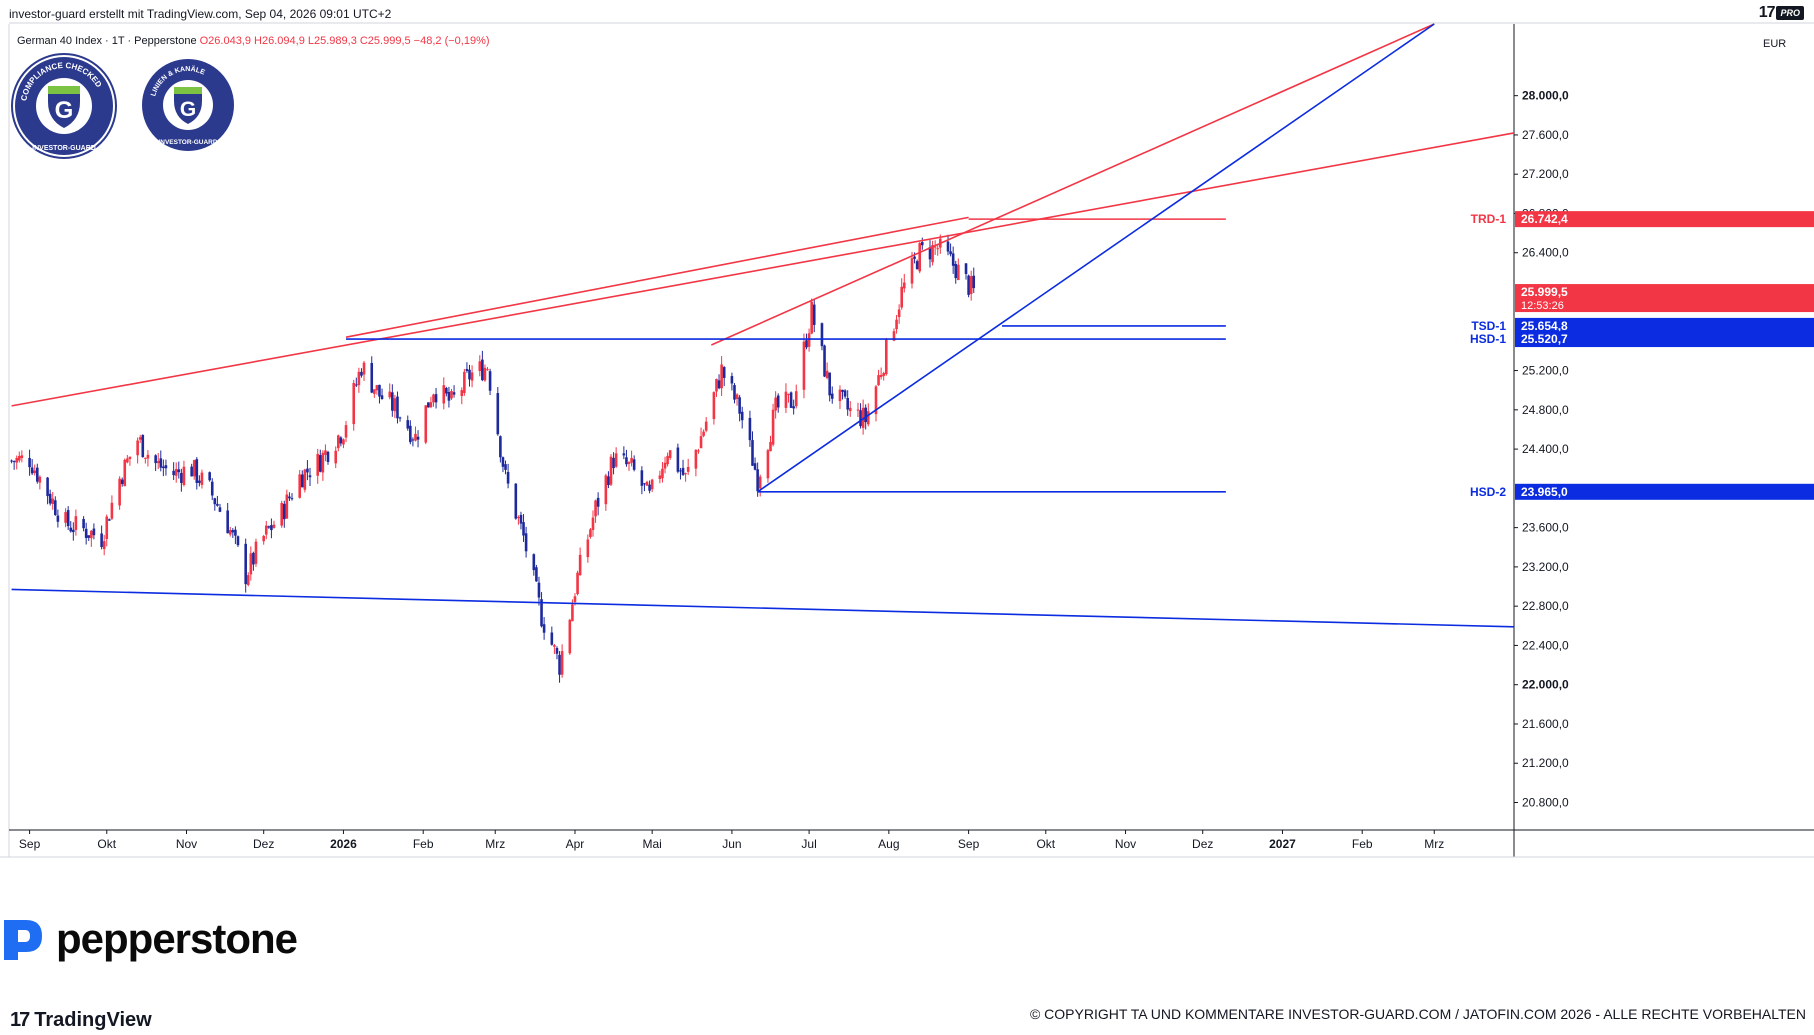 The height and width of the screenshot is (1035, 1814). Describe the element at coordinates (1664, 491) in the screenshot. I see `hsd-2-axis-label` at that location.